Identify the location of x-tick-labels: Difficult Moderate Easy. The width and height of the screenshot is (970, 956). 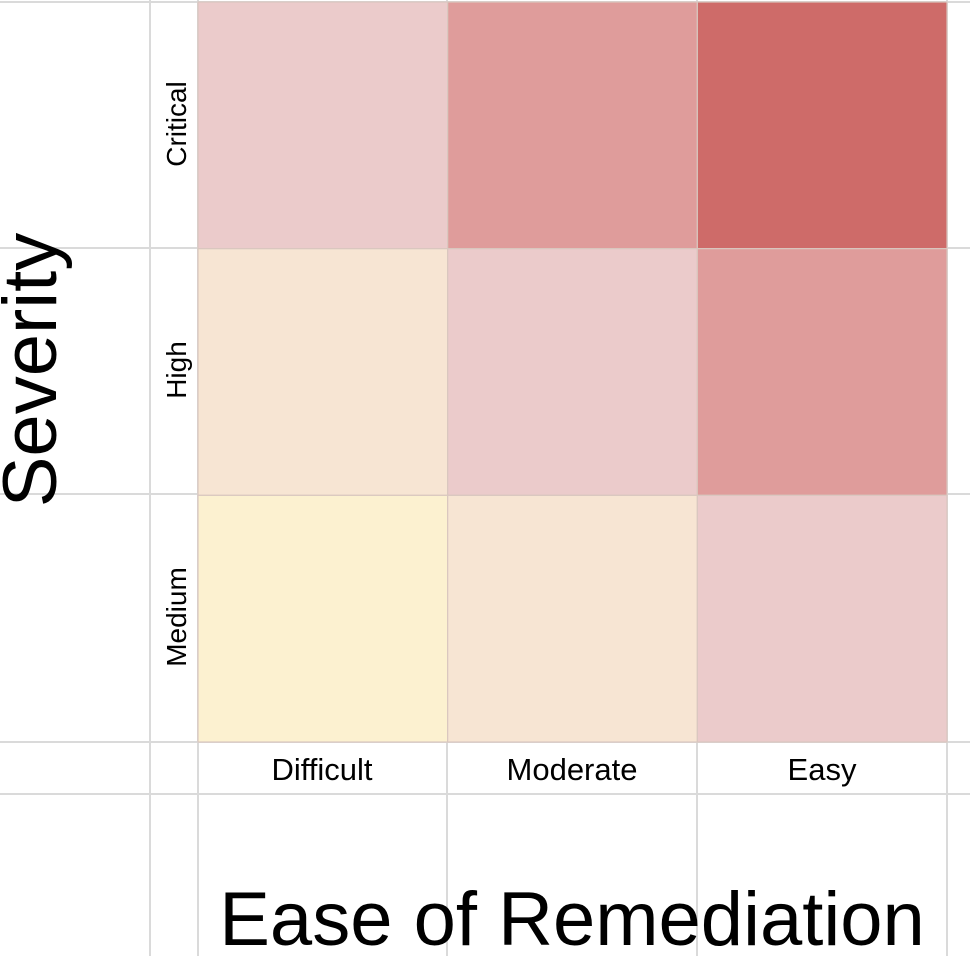
(563, 769).